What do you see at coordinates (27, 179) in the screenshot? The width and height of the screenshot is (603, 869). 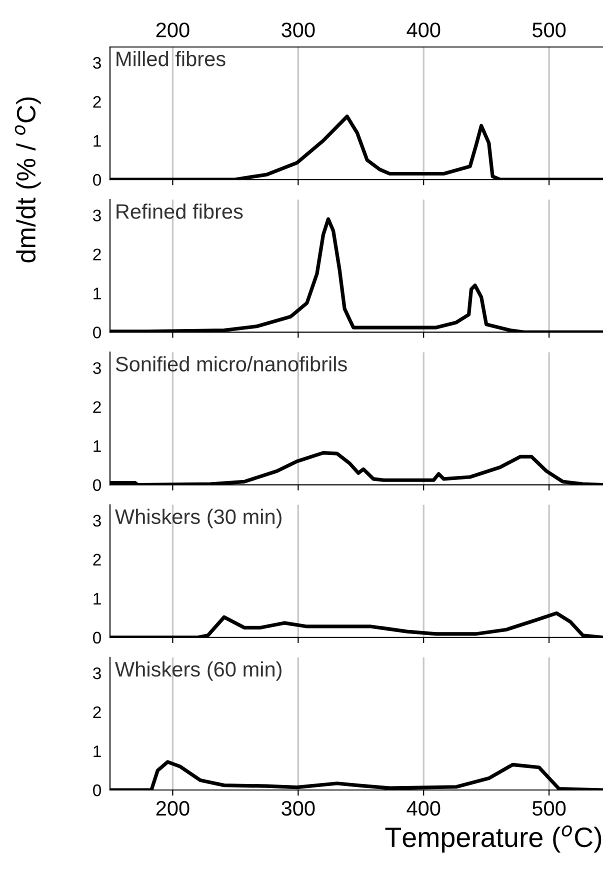 I see `y-axis-title: dm/dt (% / $^{o}$C)` at bounding box center [27, 179].